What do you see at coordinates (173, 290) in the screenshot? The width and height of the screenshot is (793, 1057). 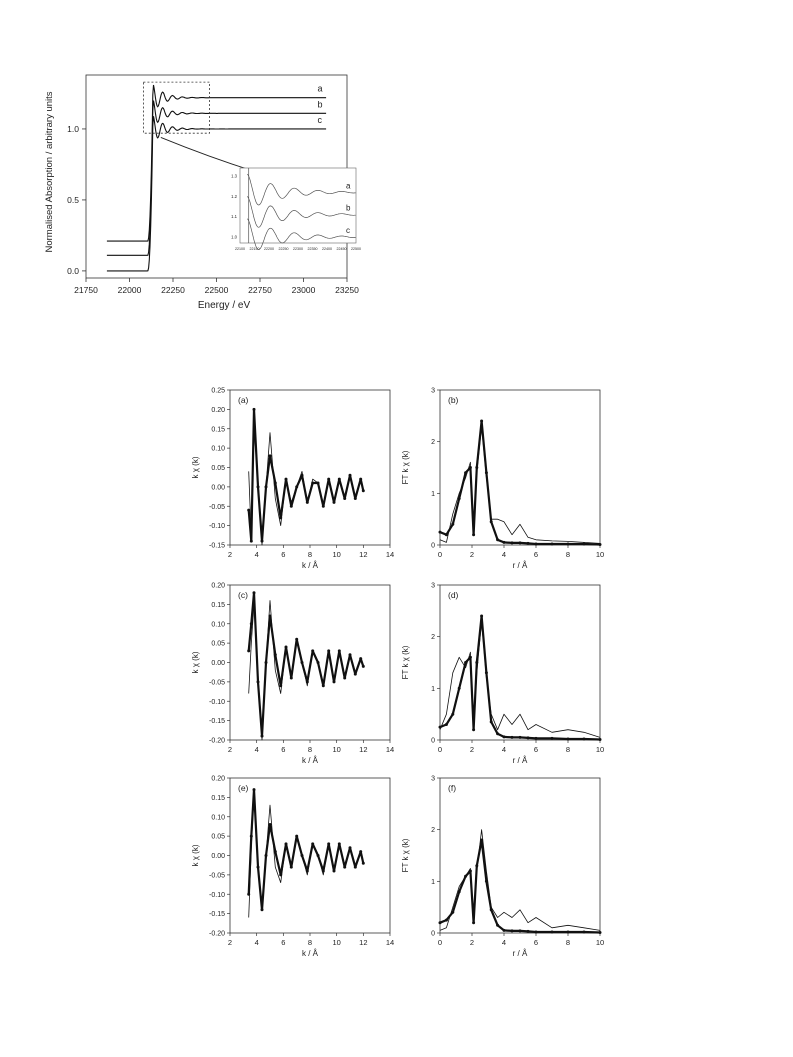 I see `xanes-xtick-label: 22250` at bounding box center [173, 290].